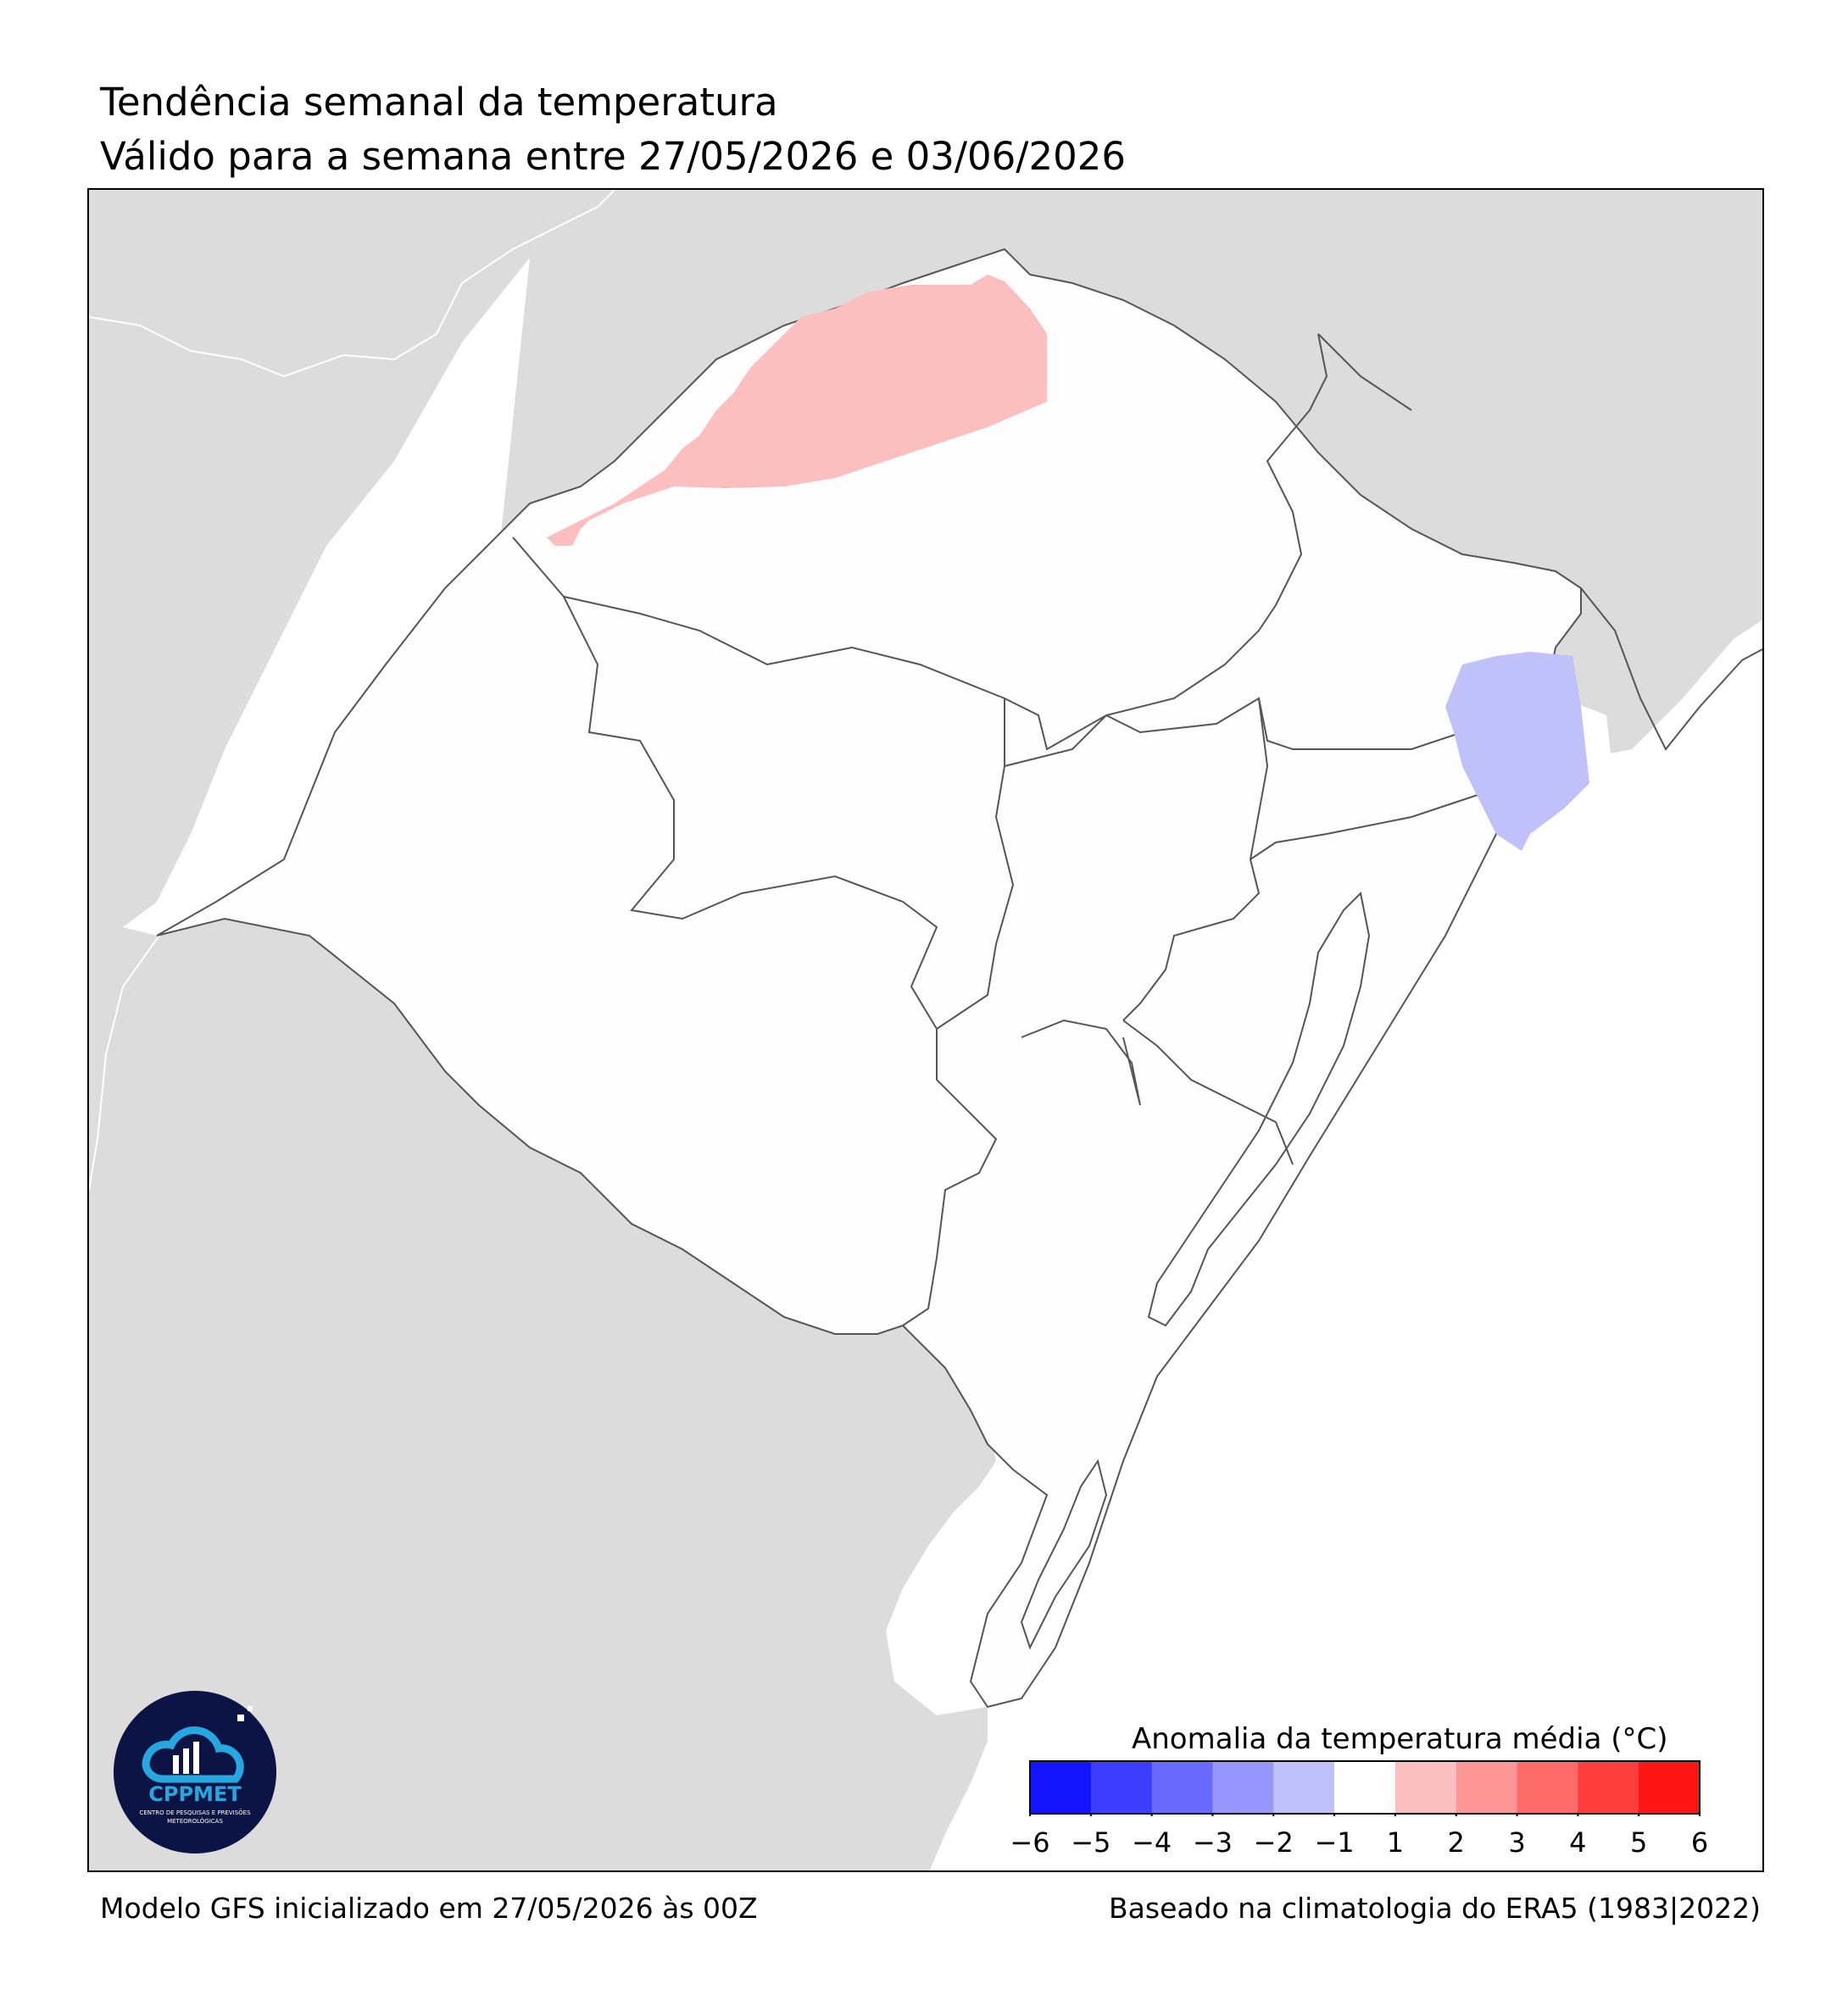 The image size is (1848, 2012). I want to click on negative-anomaly-area, so click(1517, 751).